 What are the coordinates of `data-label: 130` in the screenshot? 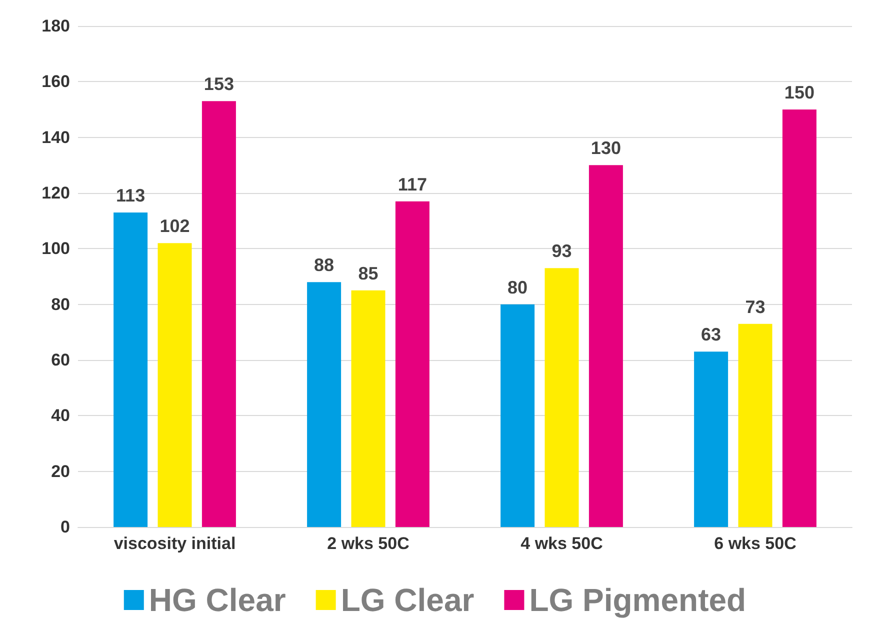 It's located at (605, 148).